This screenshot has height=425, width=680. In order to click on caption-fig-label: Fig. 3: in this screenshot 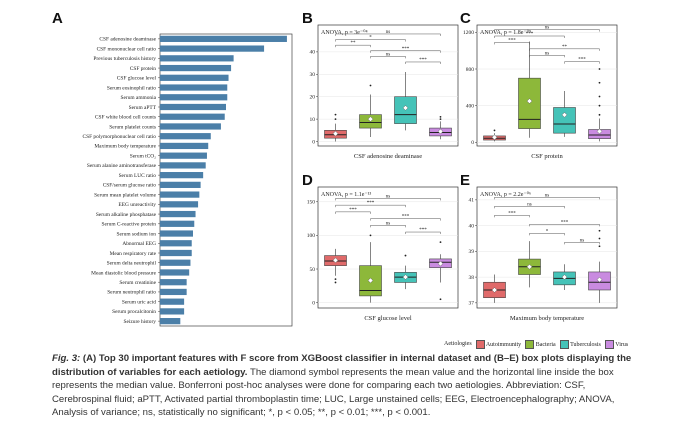, I will do `click(66, 358)`.